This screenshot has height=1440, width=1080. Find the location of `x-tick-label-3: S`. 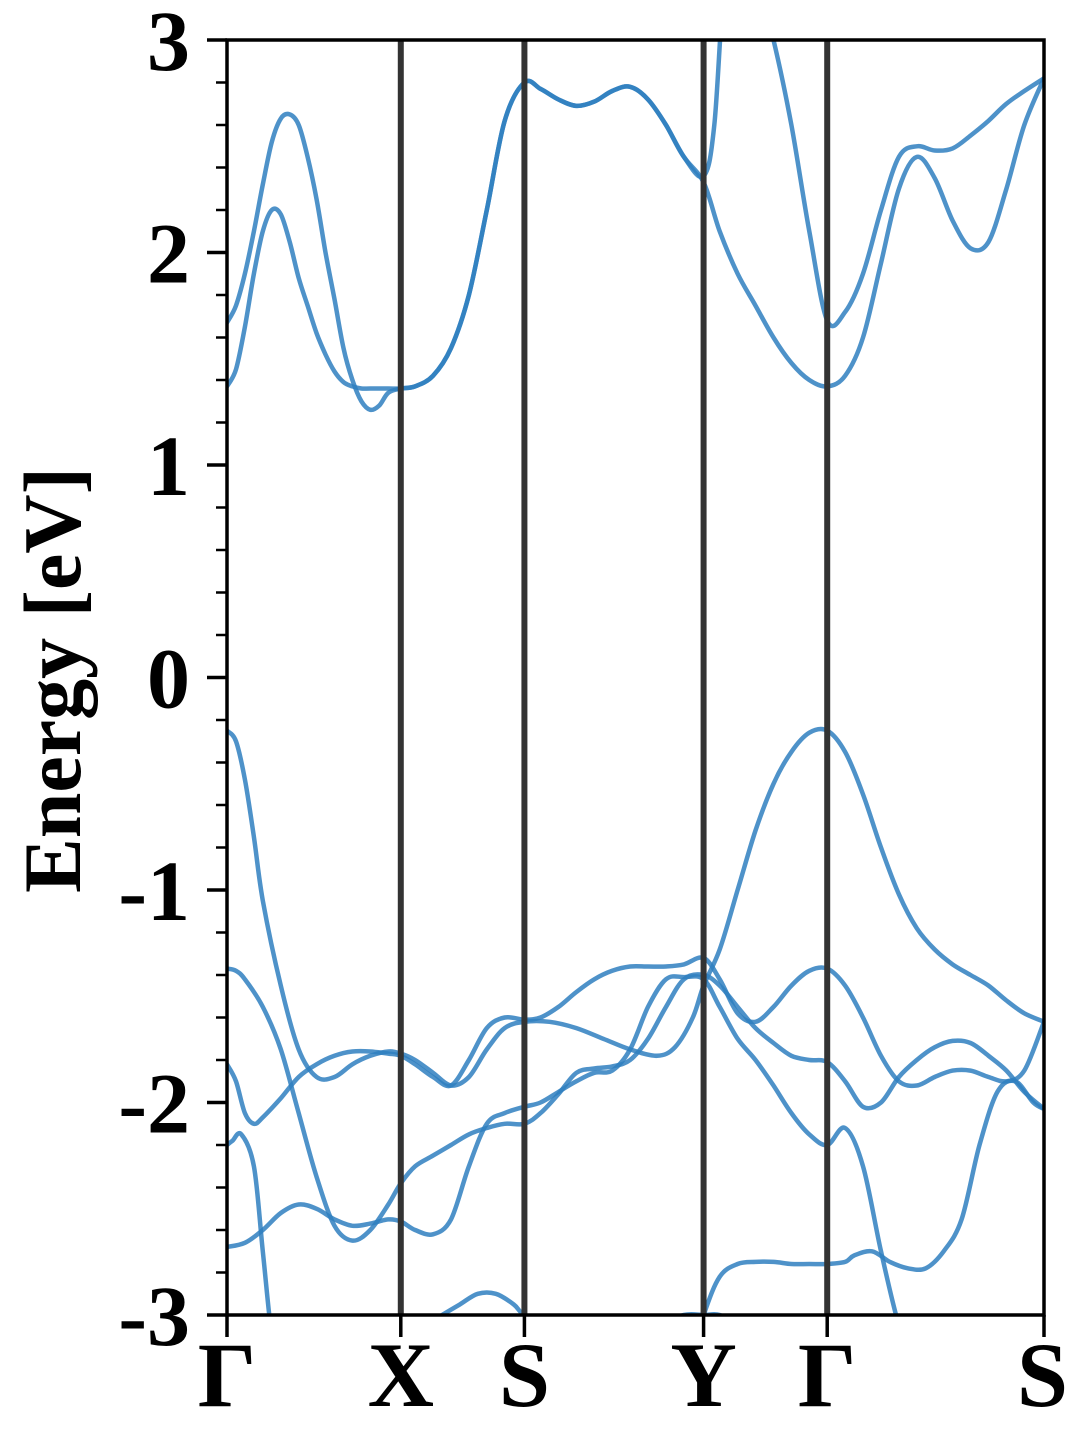

x-tick-label-3: S is located at coordinates (524, 1375).